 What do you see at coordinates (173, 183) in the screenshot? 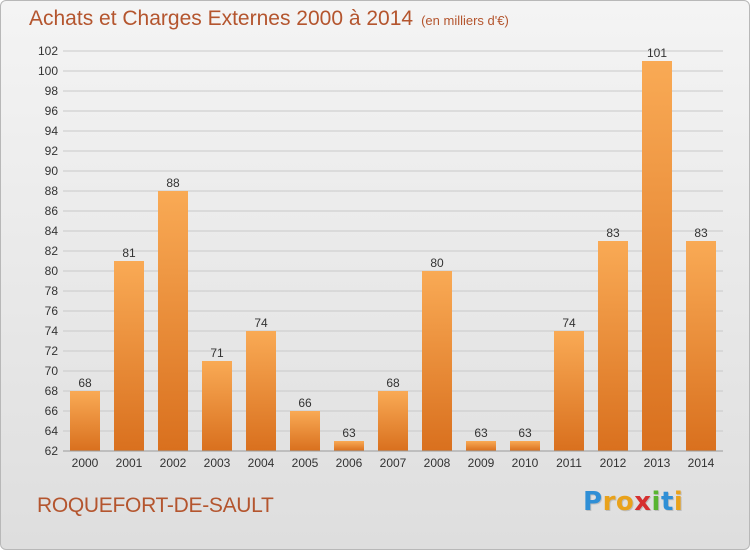
I see `data-label: 88` at bounding box center [173, 183].